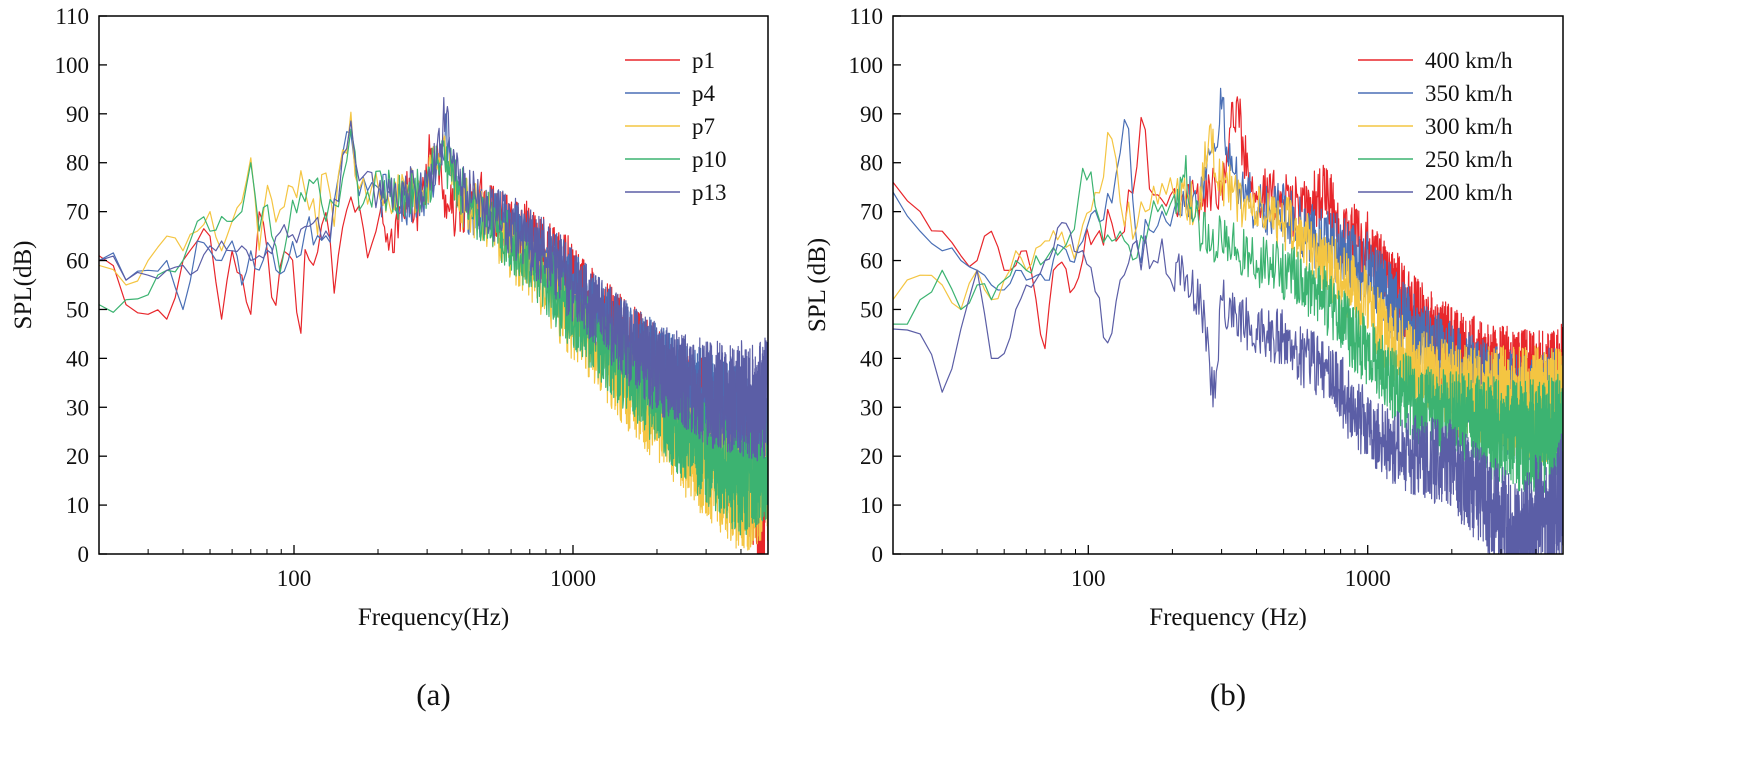 The image size is (1750, 777). Describe the element at coordinates (1469, 159) in the screenshot. I see `legend-label: 250 km/h` at that location.